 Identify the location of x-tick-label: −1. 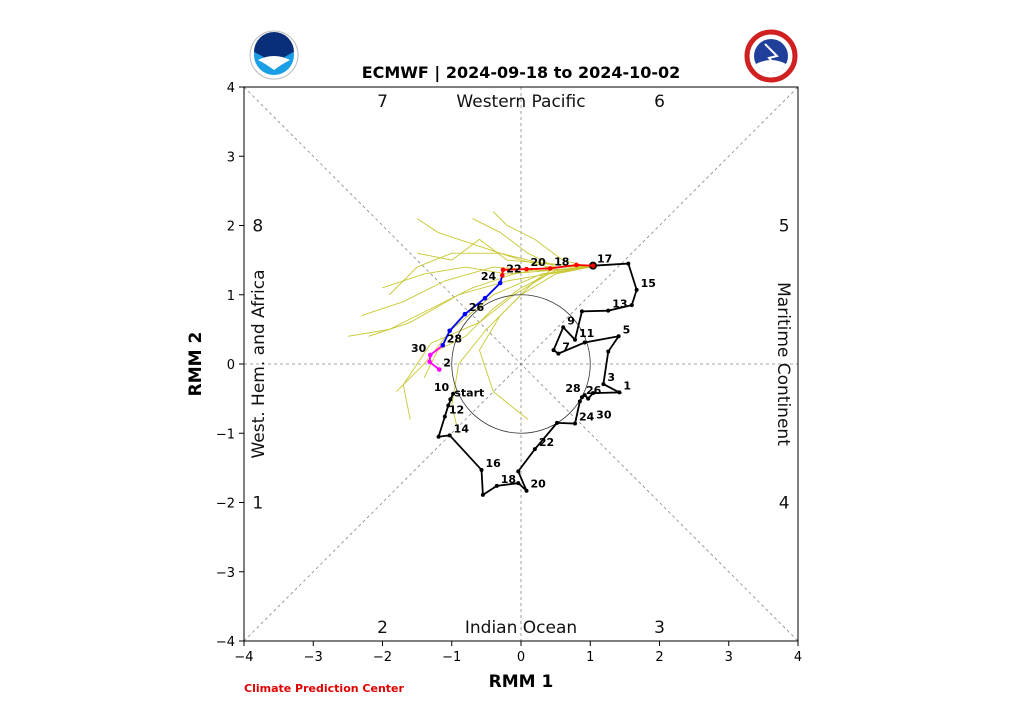
(451, 657).